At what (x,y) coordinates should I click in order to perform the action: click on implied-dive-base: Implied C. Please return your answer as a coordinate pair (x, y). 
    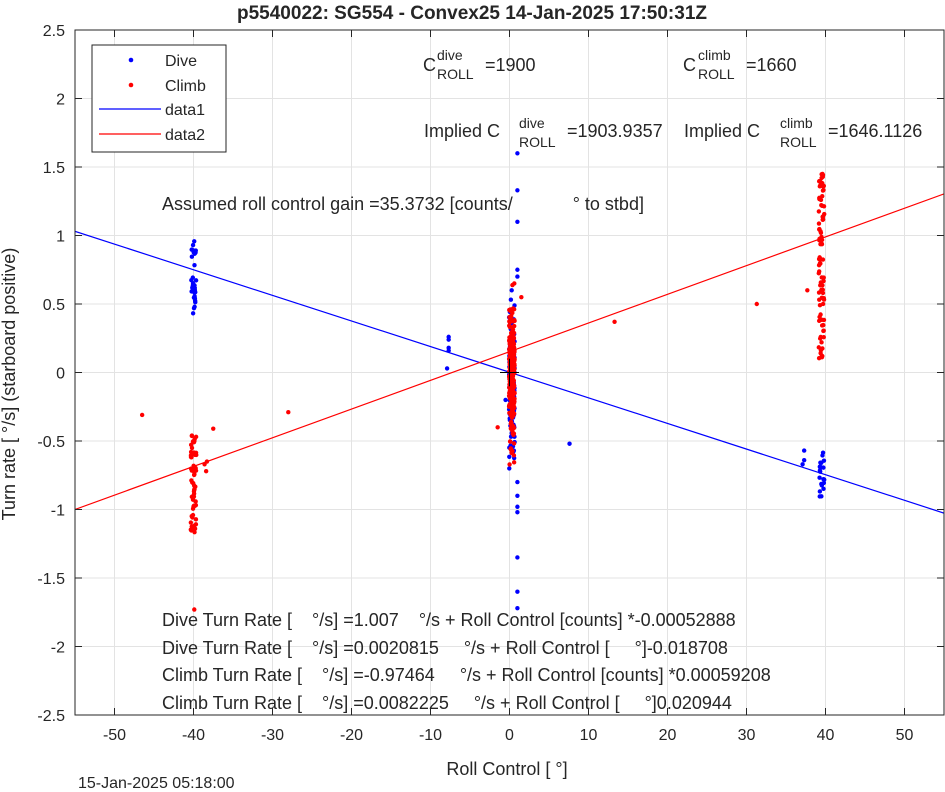
    Looking at the image, I should click on (462, 131).